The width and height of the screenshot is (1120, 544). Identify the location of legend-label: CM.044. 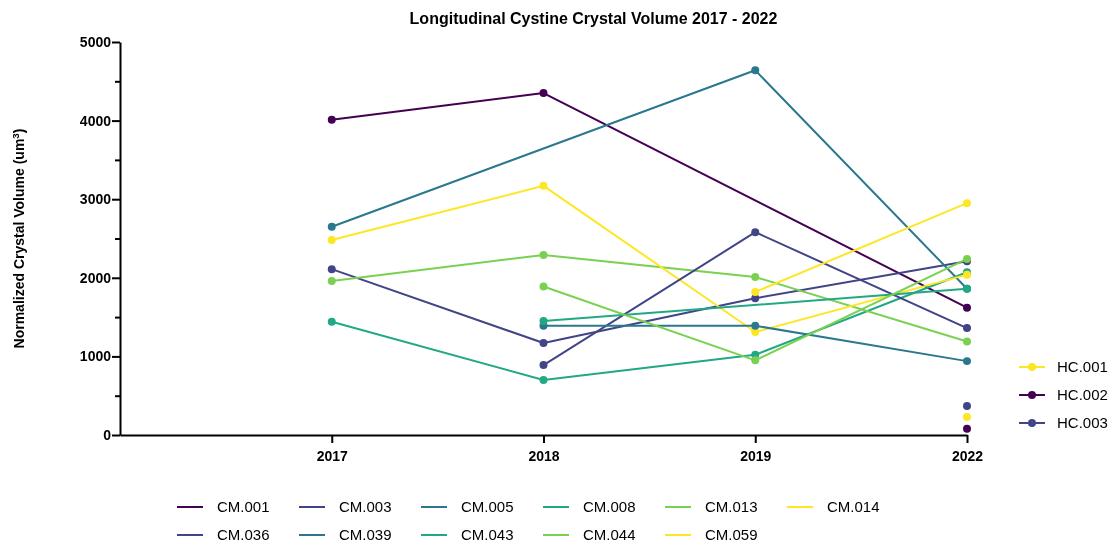
(609, 534).